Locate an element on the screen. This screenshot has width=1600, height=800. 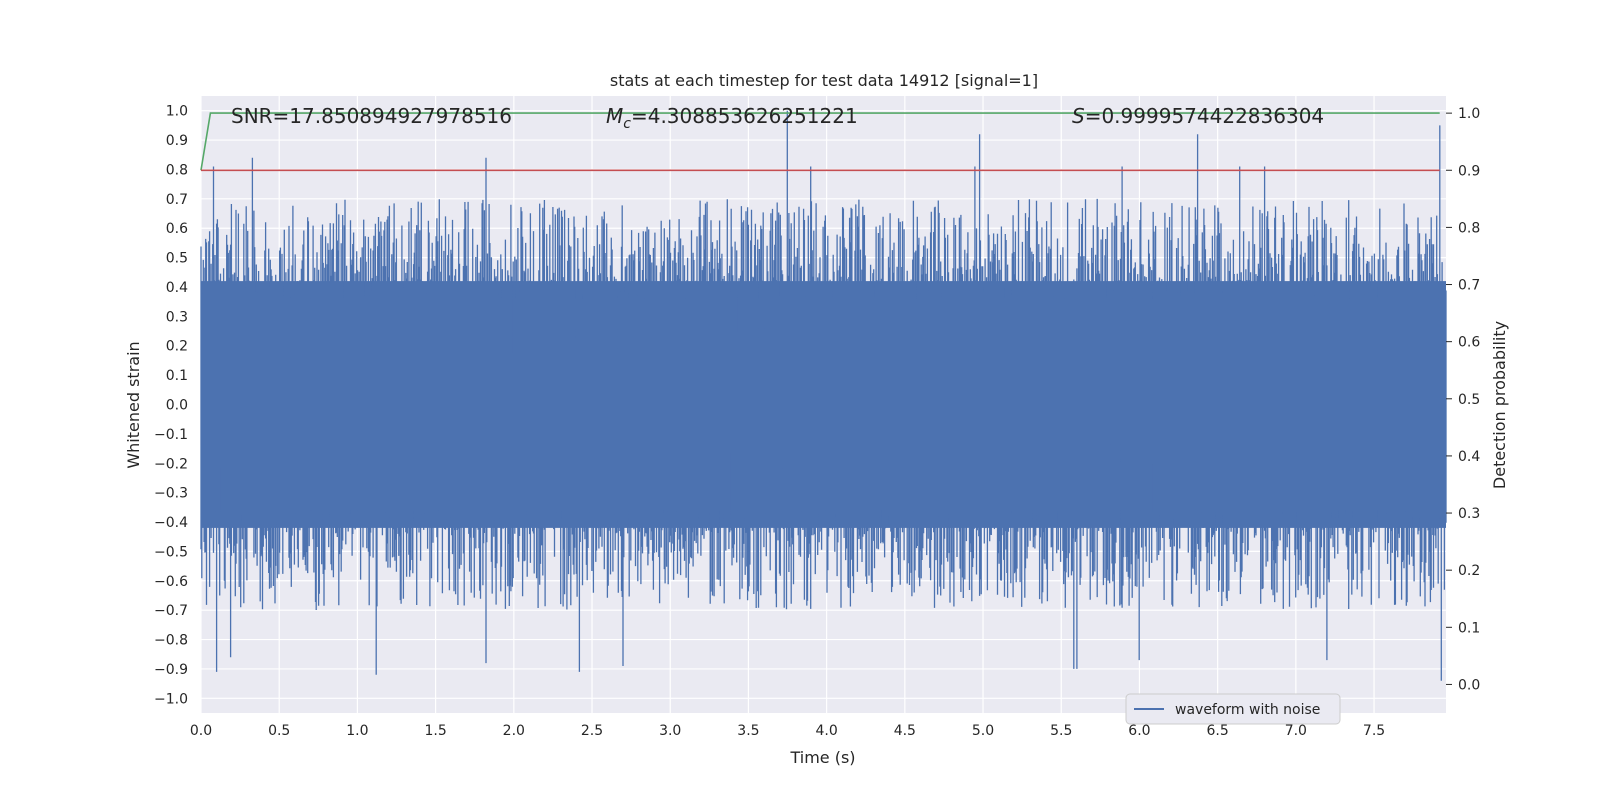
x-tick-label: 3.5 is located at coordinates (748, 731).